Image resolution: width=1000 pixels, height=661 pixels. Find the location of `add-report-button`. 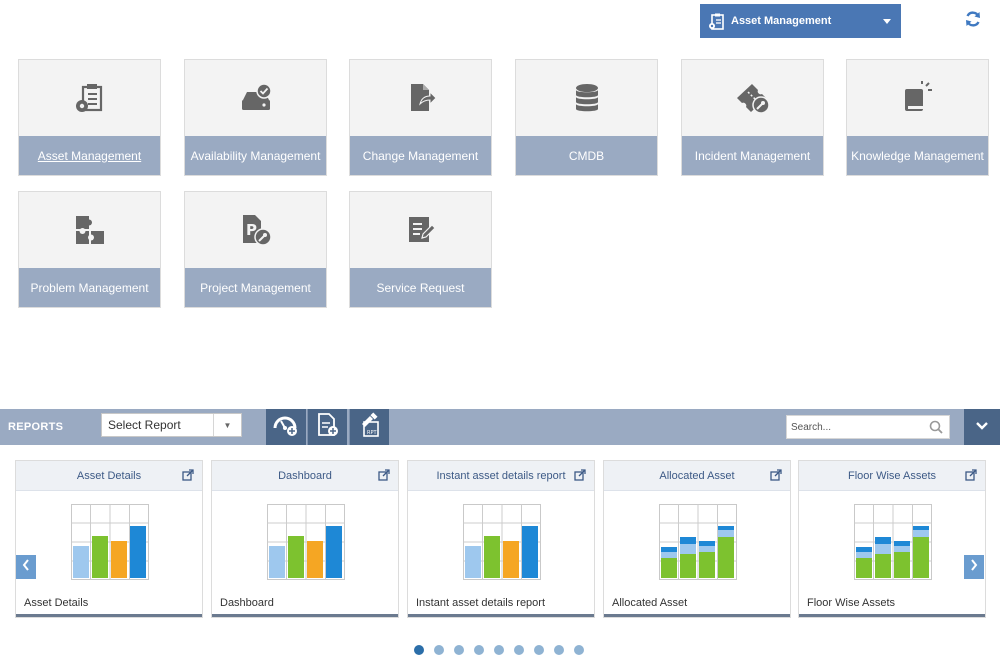

add-report-button is located at coordinates (327, 427).